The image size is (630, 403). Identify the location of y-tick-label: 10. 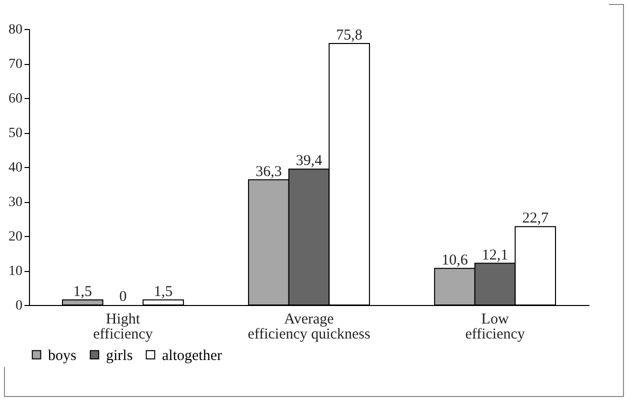
(15, 271).